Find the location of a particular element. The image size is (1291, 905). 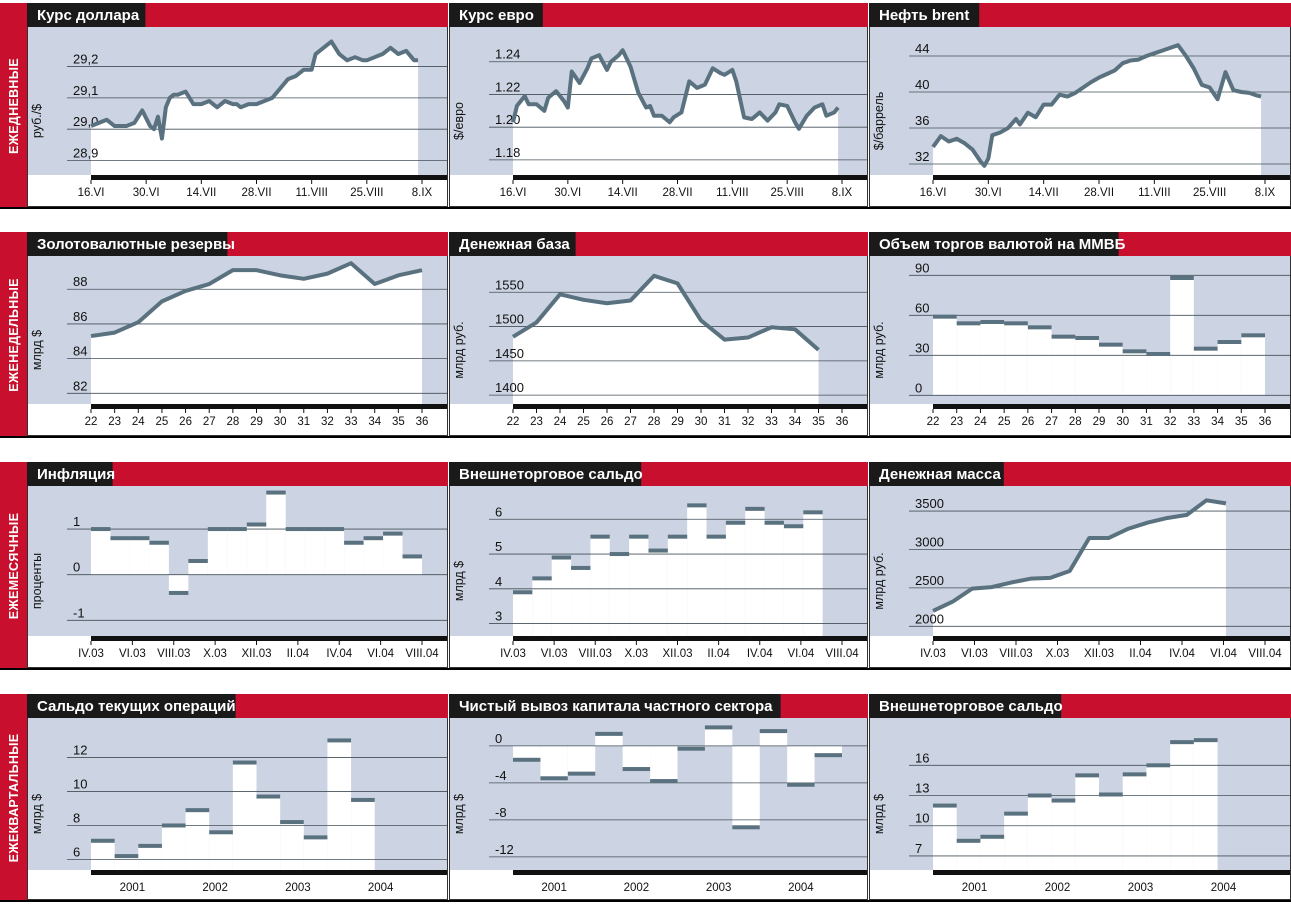

x-tick-label: 32 is located at coordinates (327, 422).